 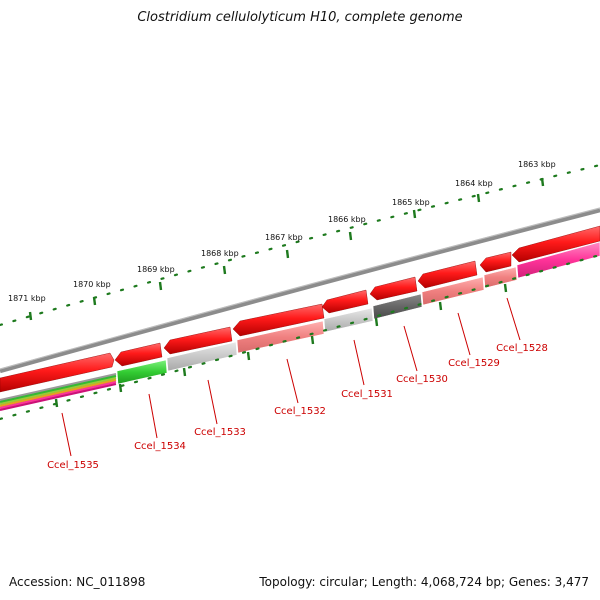 I want to click on kbp-label: 1864 kbp, so click(x=474, y=183).